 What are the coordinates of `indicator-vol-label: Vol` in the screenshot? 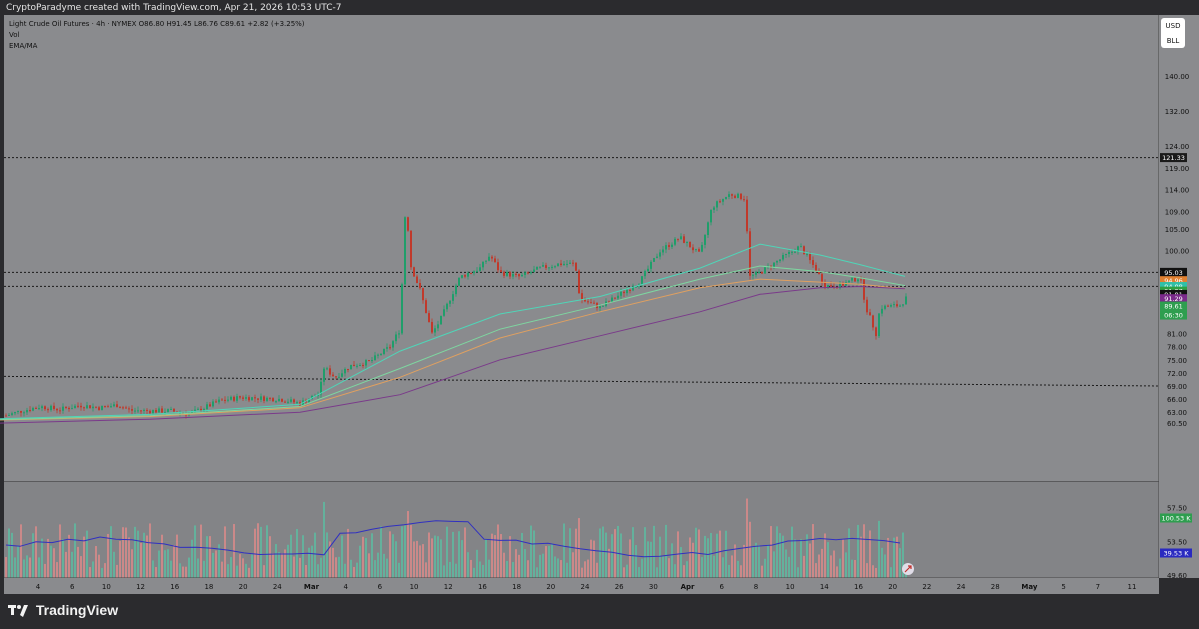 It's located at (14, 35).